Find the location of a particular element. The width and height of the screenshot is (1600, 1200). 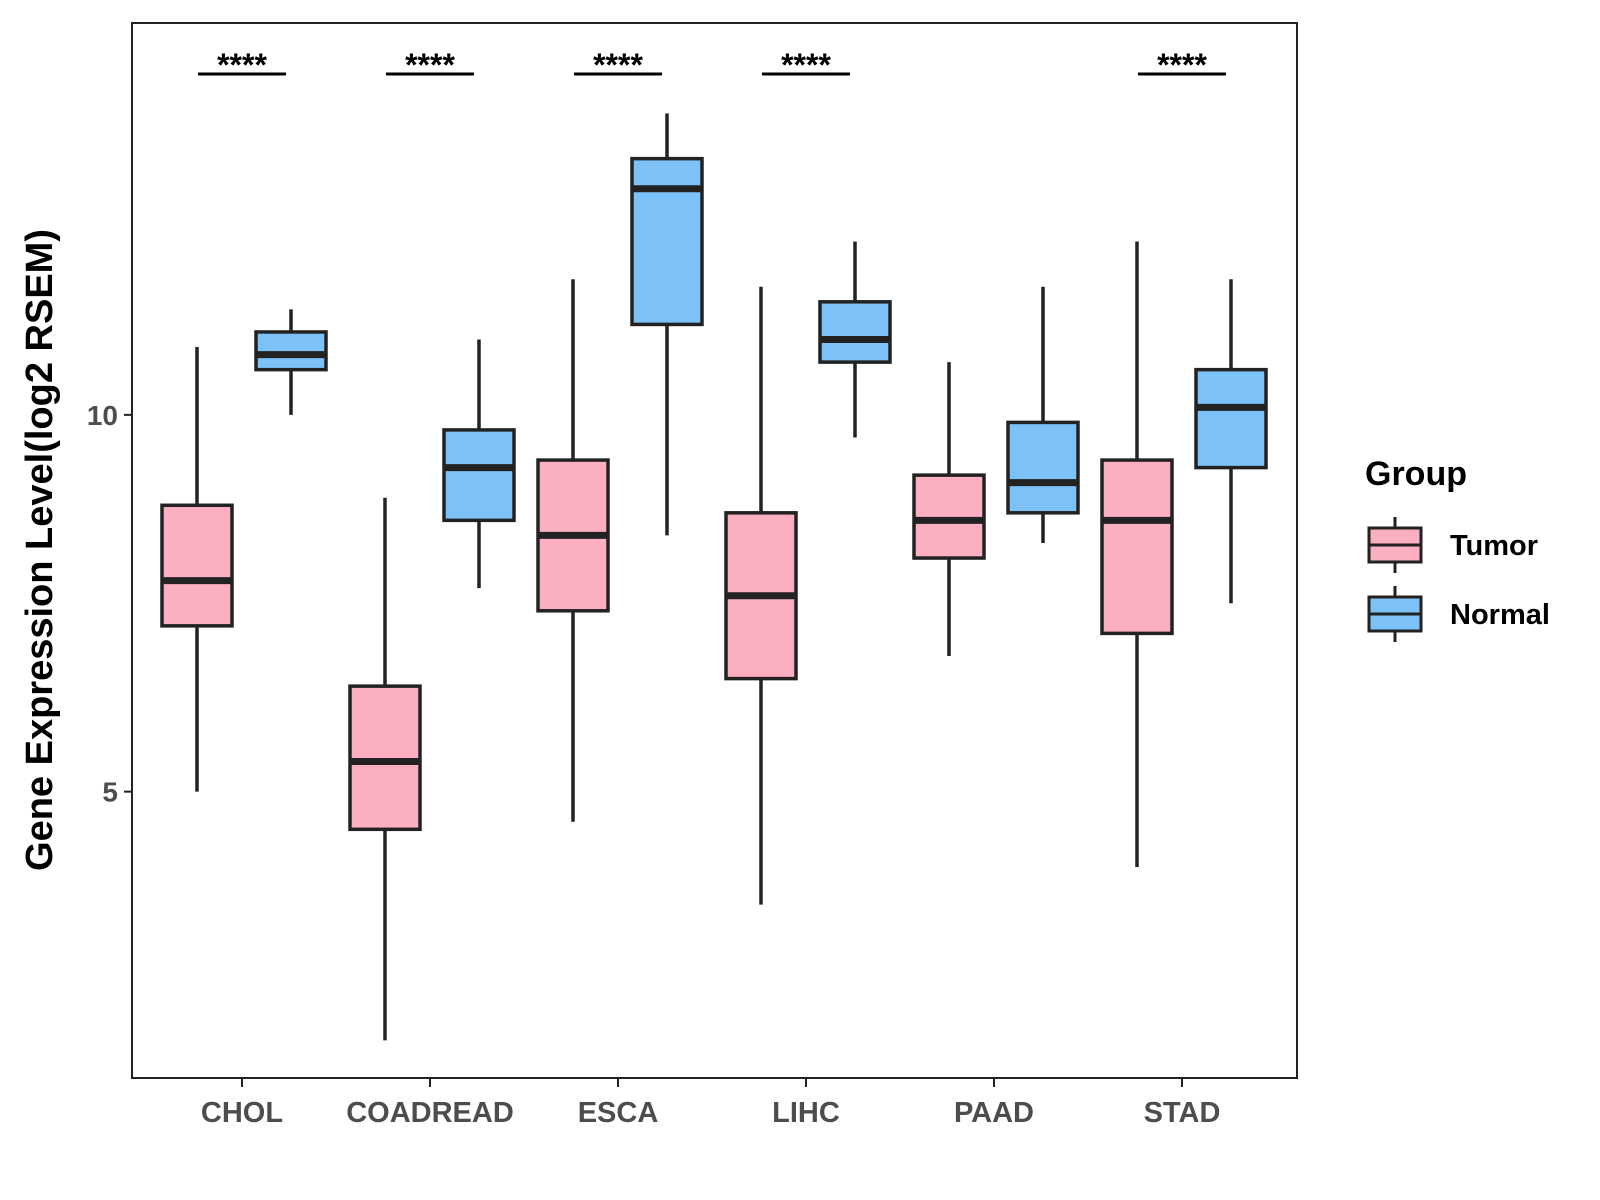

box-tumor-coadread is located at coordinates (385, 769).